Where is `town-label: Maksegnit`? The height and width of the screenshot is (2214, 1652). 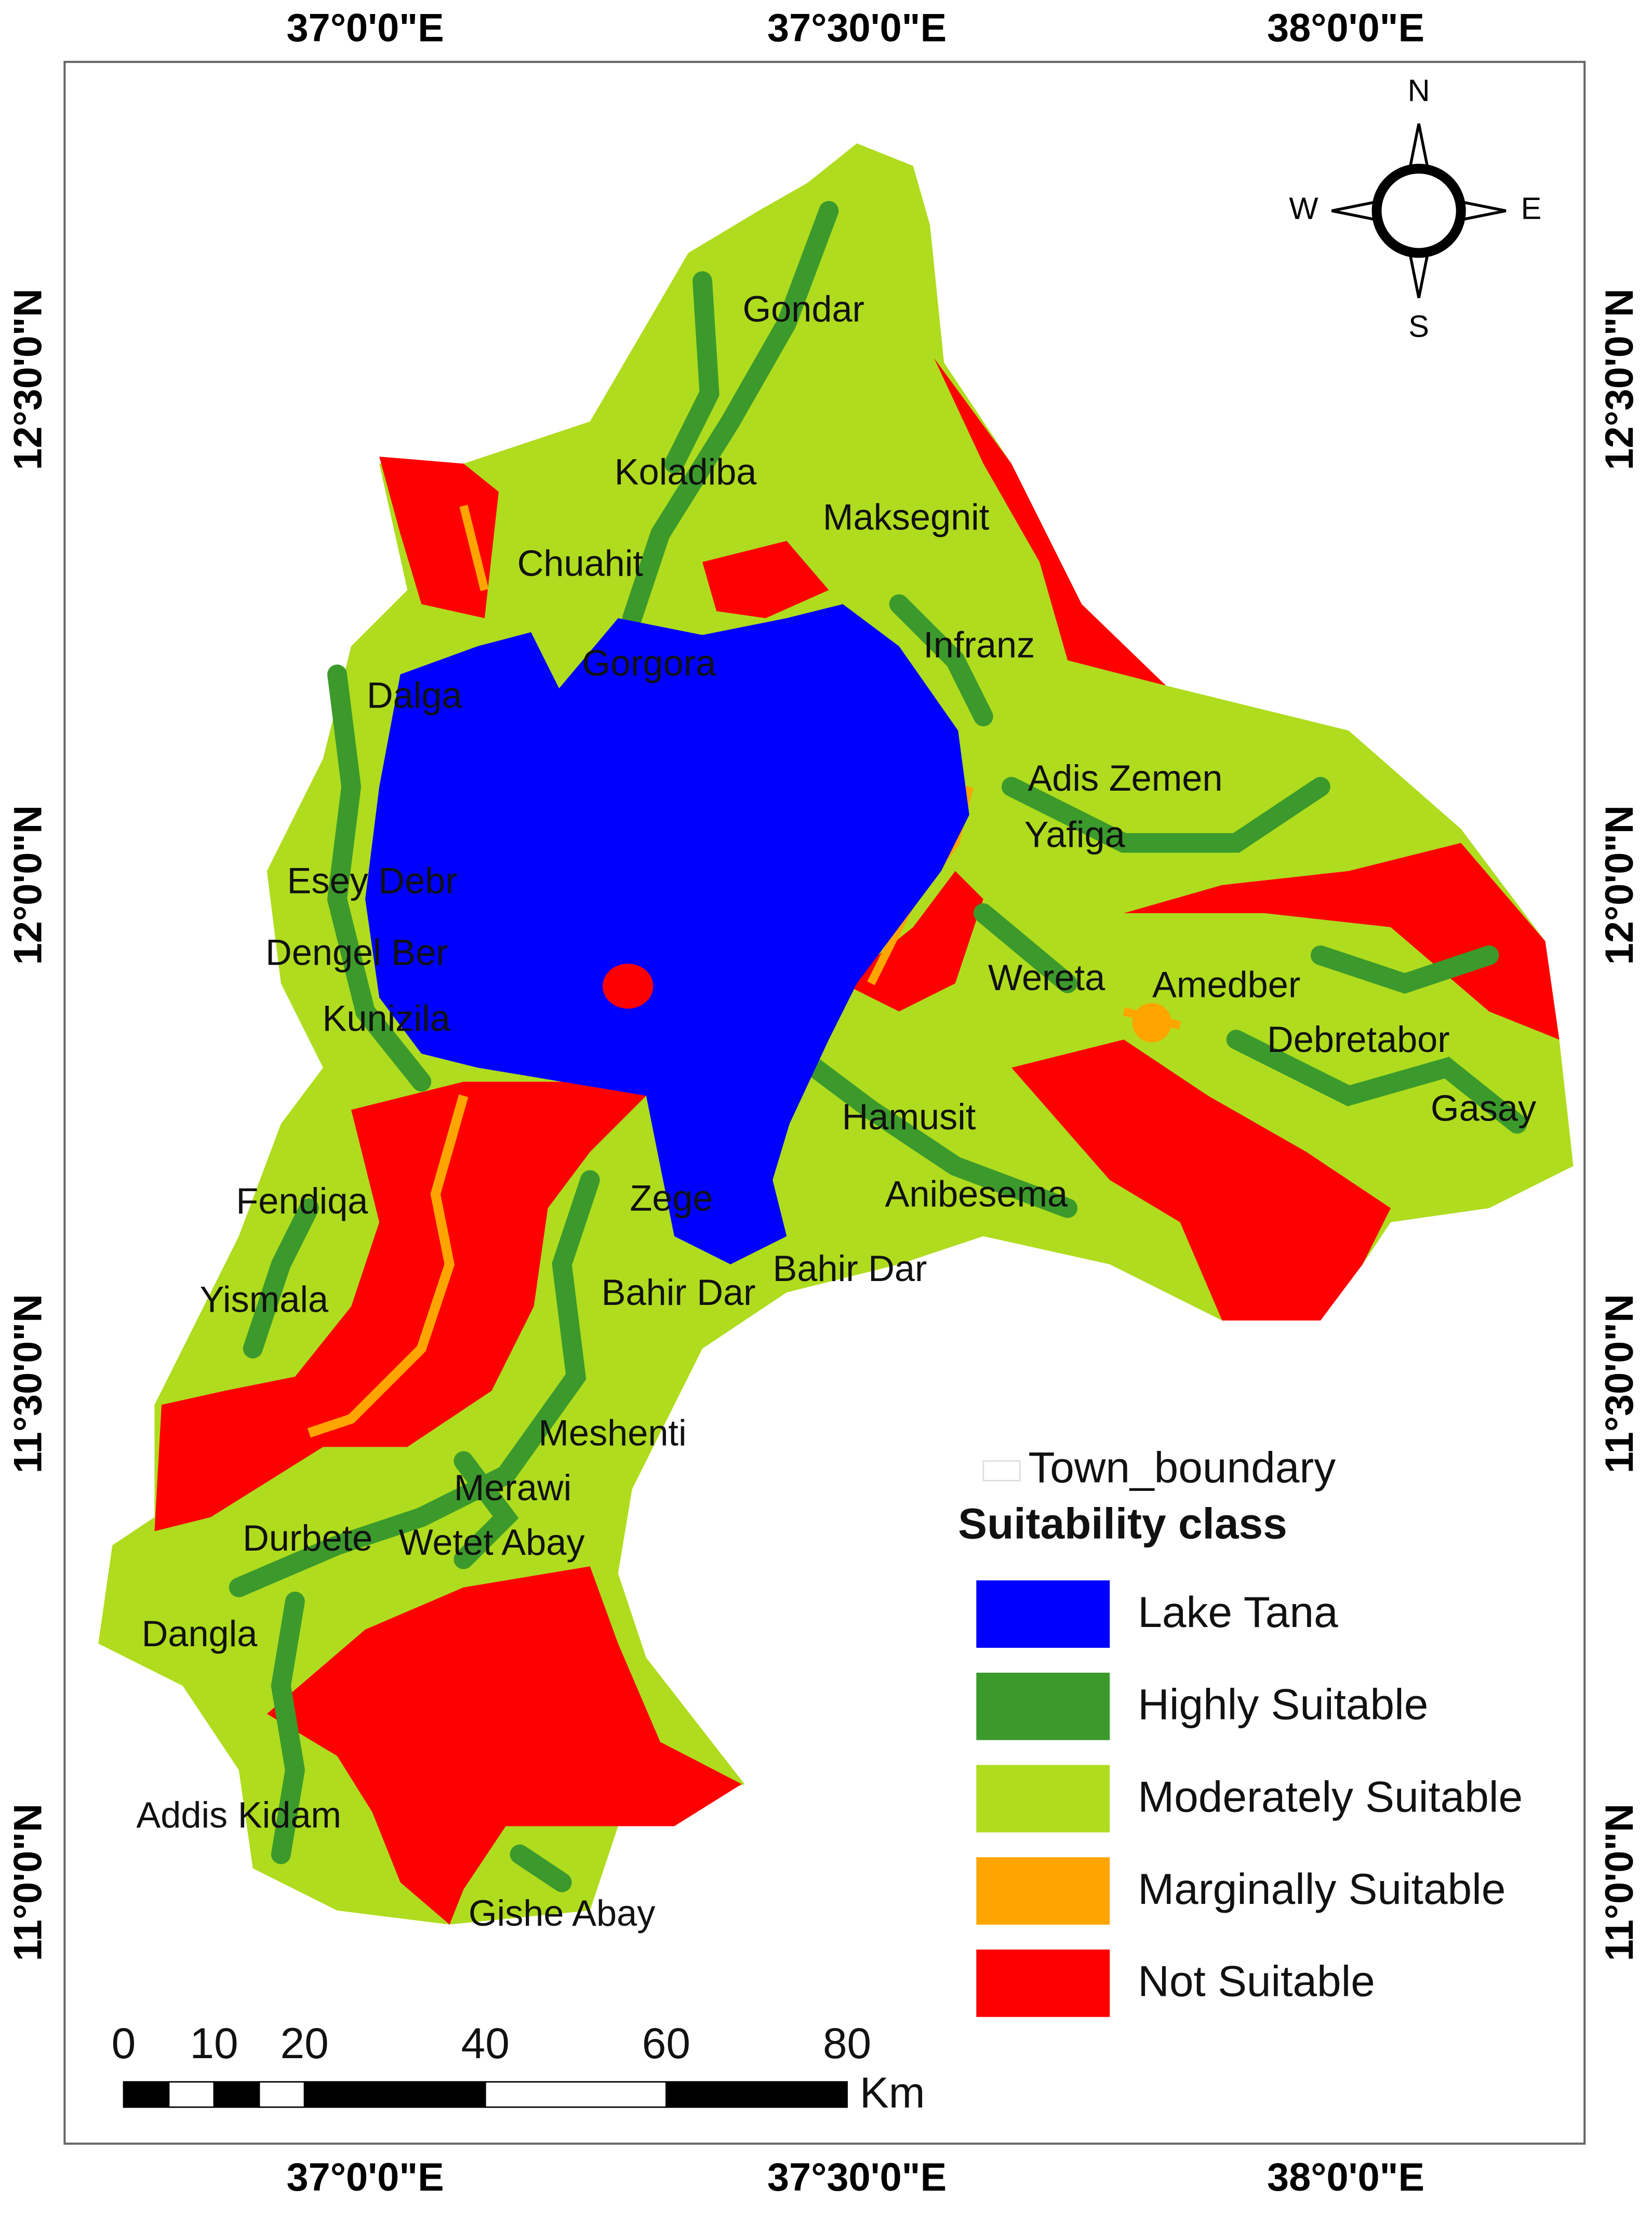
town-label: Maksegnit is located at coordinates (907, 516).